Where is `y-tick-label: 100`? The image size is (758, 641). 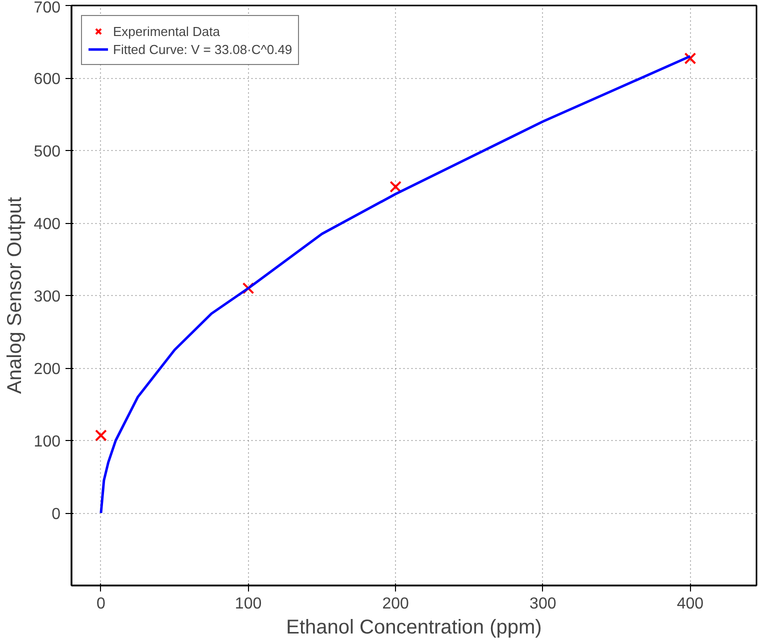 y-tick-label: 100 is located at coordinates (47, 442).